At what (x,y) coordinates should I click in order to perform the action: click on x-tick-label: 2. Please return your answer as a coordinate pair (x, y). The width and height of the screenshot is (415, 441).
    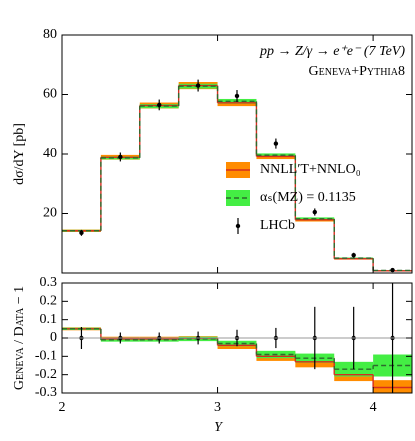
    Looking at the image, I should click on (62, 407).